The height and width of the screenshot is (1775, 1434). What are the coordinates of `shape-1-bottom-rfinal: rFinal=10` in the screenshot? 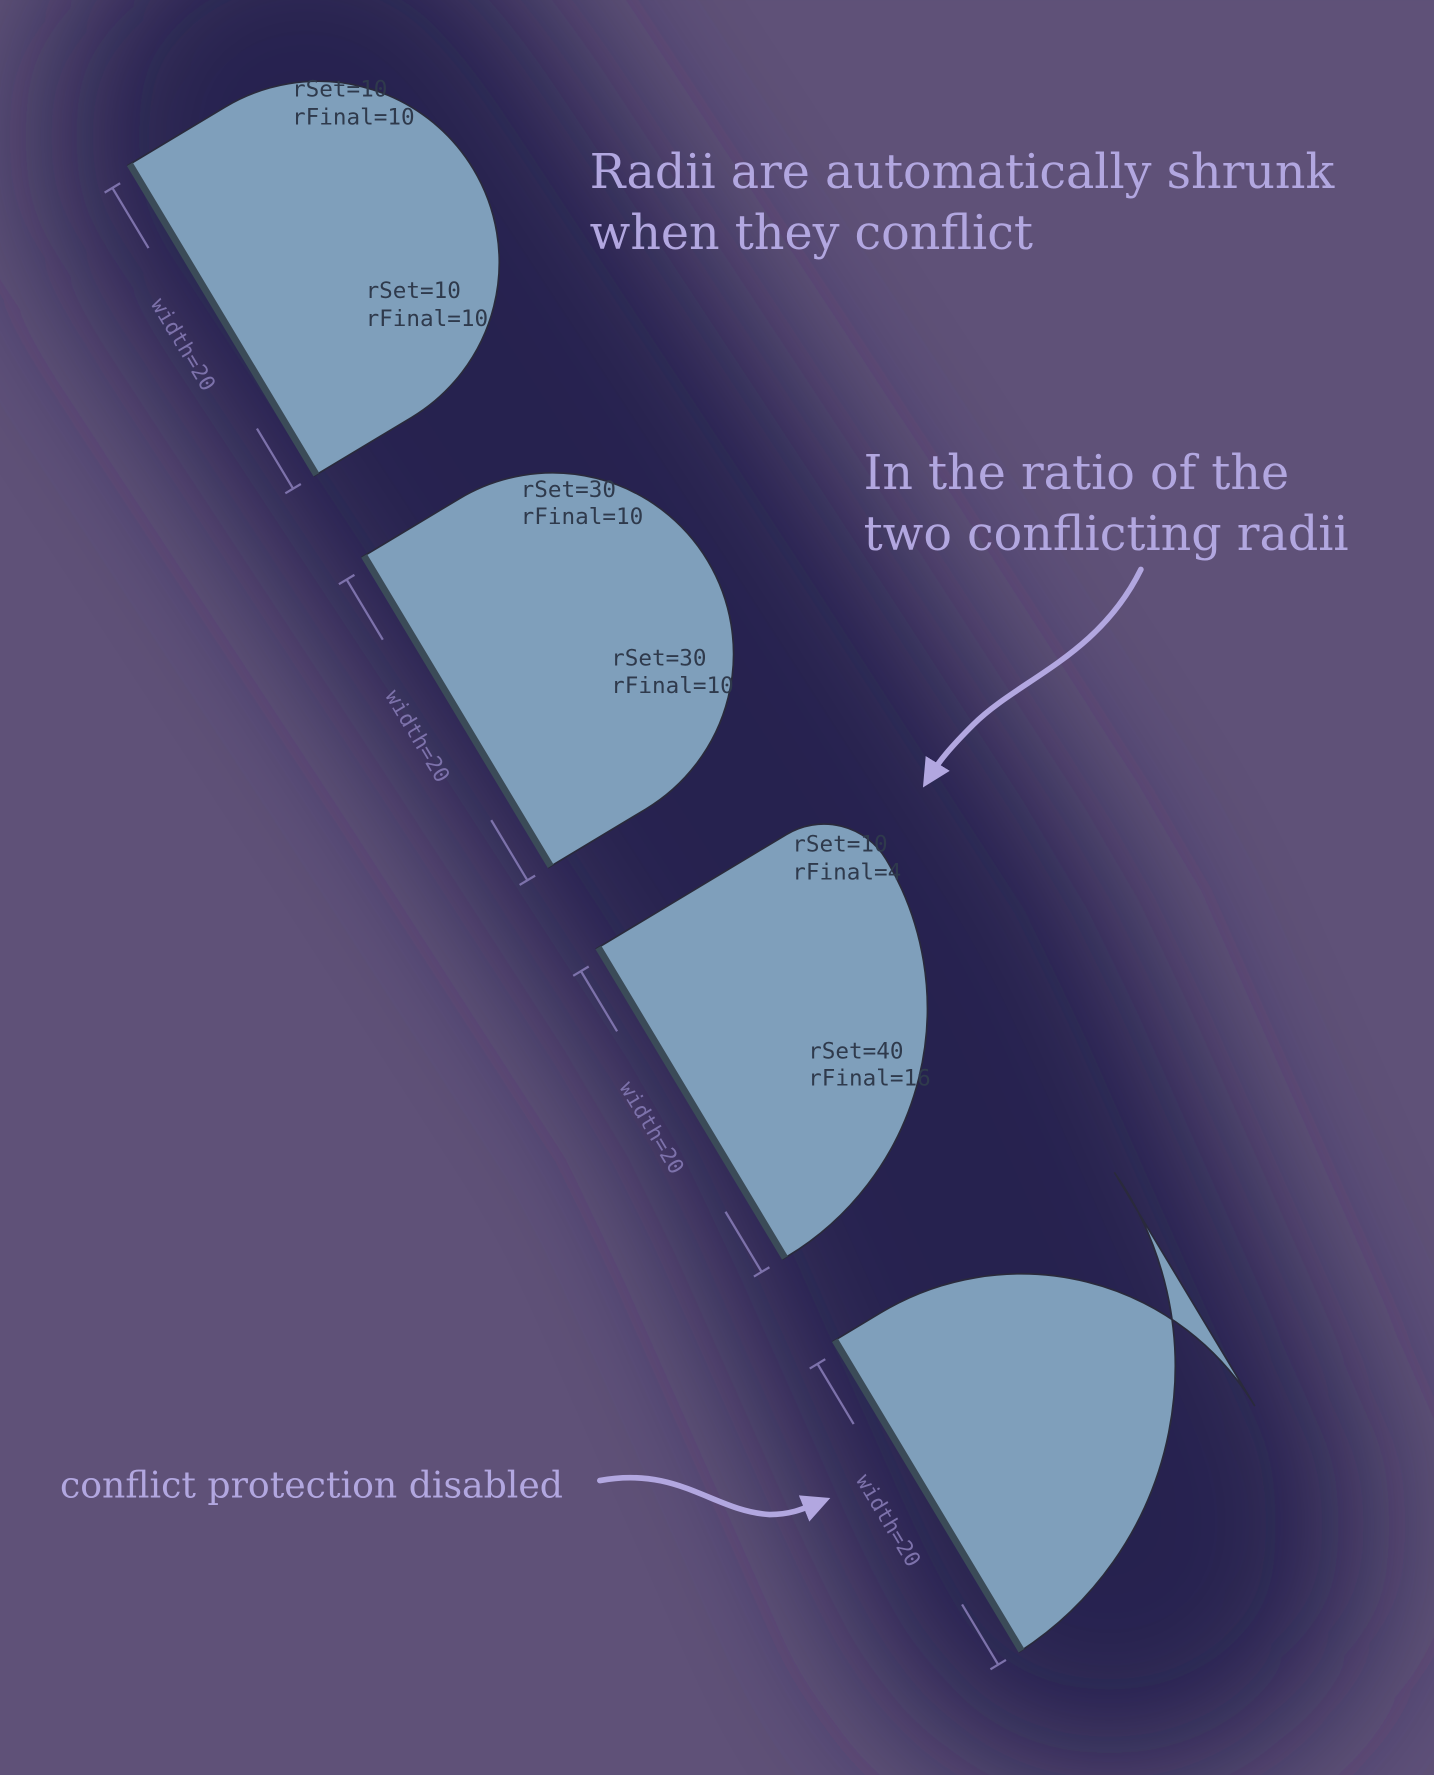 It's located at (427, 319).